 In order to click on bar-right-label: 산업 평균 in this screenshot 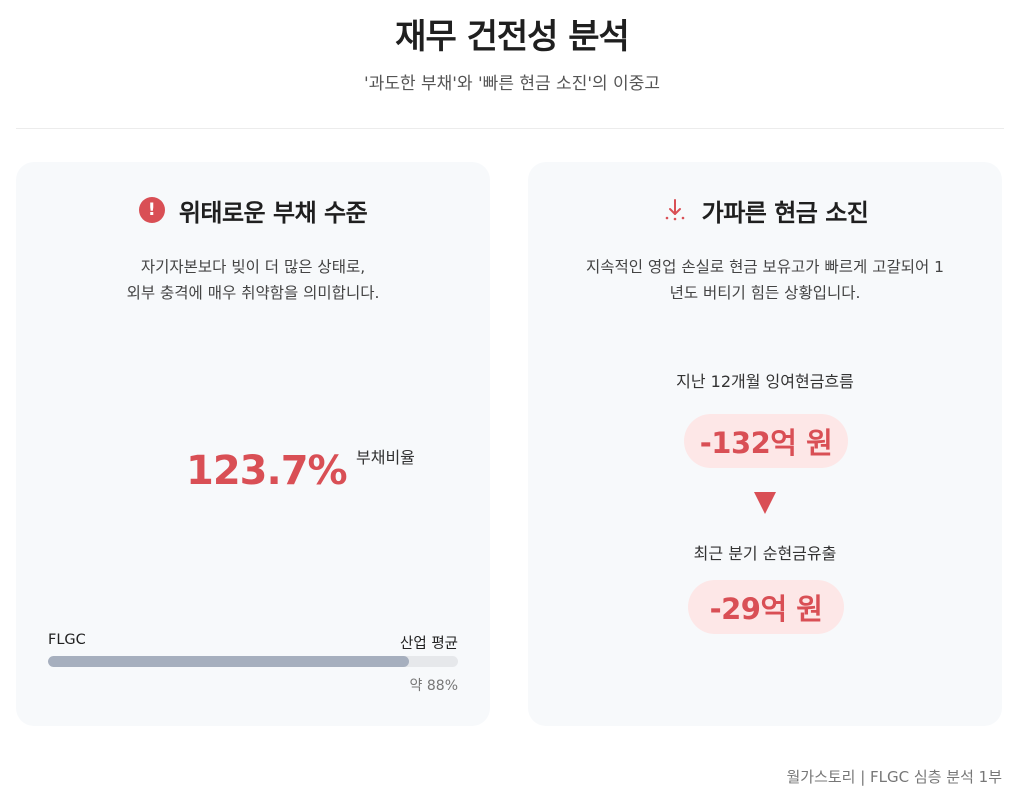, I will do `click(429, 644)`.